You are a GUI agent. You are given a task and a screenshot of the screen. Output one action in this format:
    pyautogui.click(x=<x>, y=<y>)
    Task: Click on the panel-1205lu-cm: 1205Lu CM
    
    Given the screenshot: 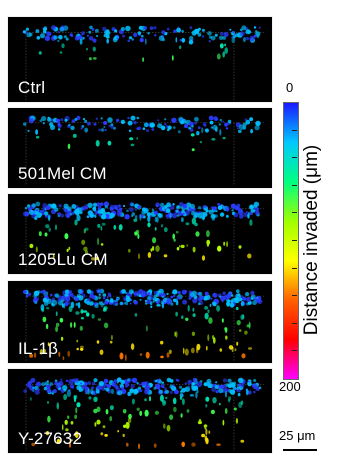 What is the action you would take?
    pyautogui.click(x=140, y=234)
    